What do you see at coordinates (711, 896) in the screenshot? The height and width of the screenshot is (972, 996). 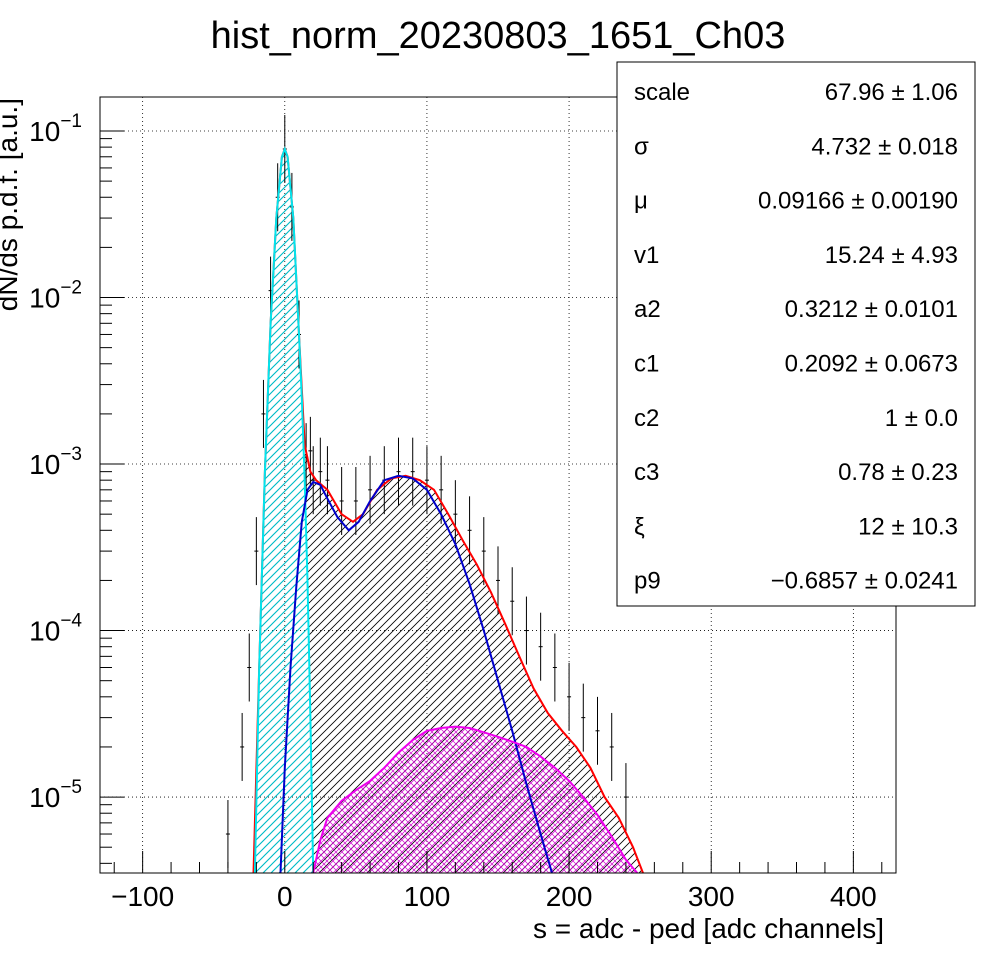 I see `x-tick-label: 300` at bounding box center [711, 896].